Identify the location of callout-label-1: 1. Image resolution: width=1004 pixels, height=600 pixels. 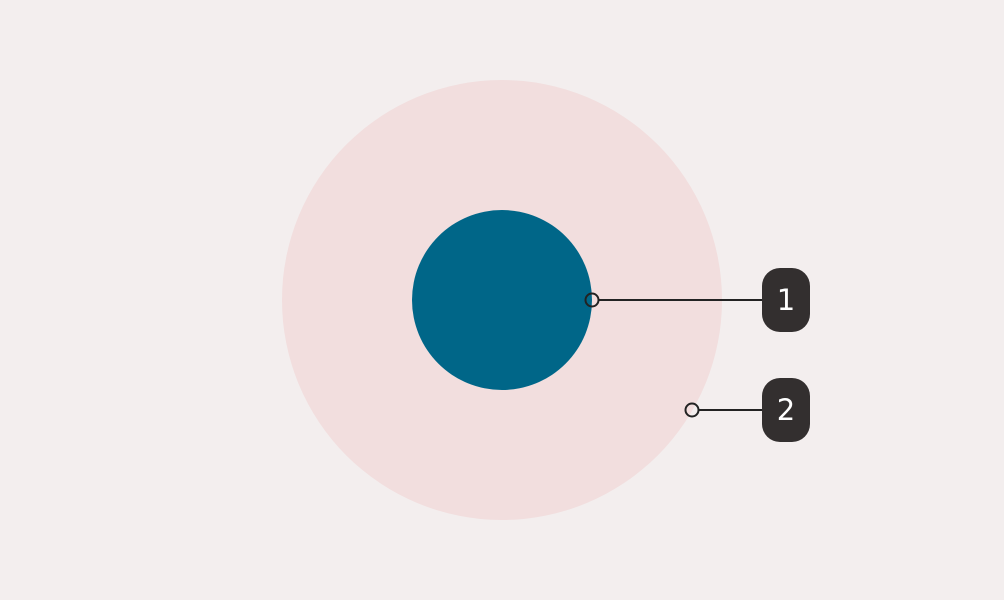
(786, 299).